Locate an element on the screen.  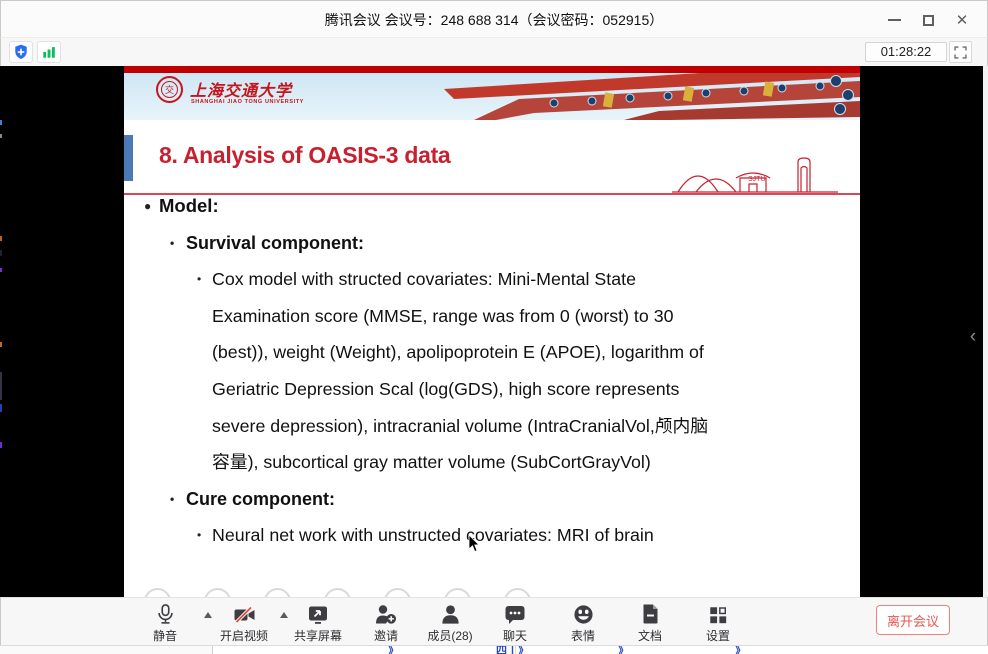
university-name-zh: 上海交通大学 is located at coordinates (241, 91).